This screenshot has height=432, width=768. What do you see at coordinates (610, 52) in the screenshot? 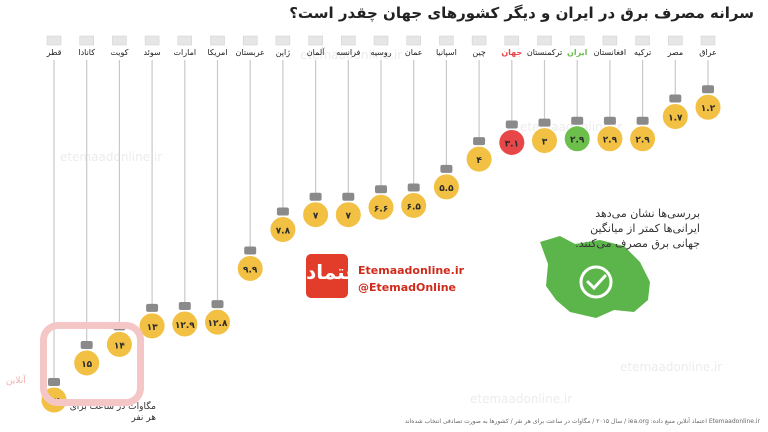
I see `country-label: افغانستان` at bounding box center [610, 52].